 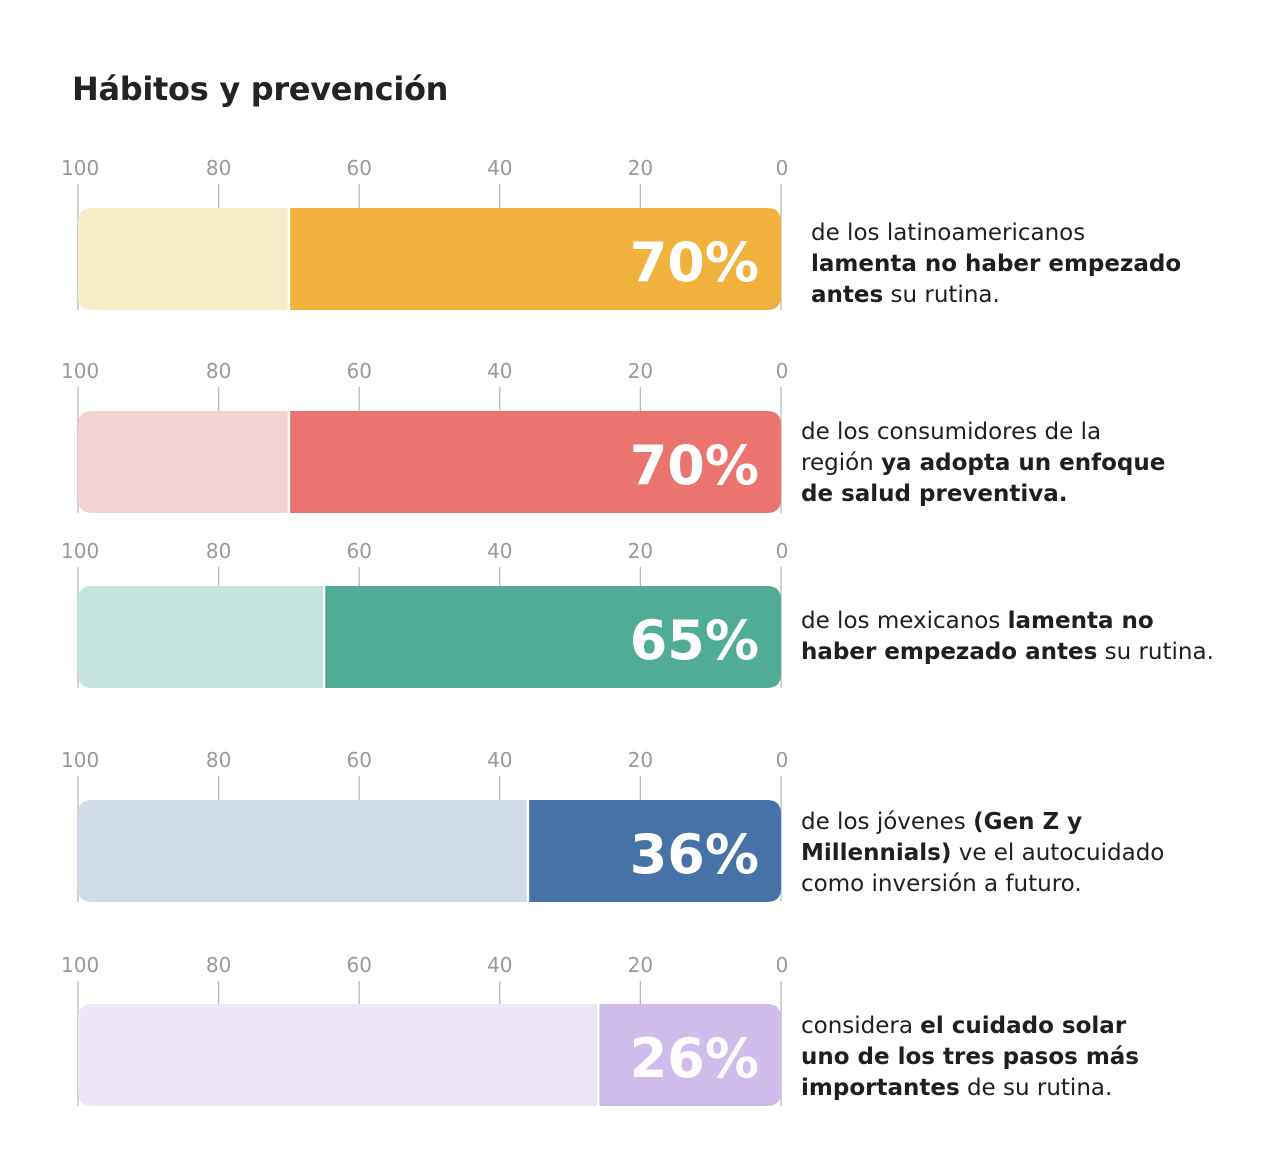 What do you see at coordinates (948, 233) in the screenshot?
I see `description-text: de los latinoamericanos` at bounding box center [948, 233].